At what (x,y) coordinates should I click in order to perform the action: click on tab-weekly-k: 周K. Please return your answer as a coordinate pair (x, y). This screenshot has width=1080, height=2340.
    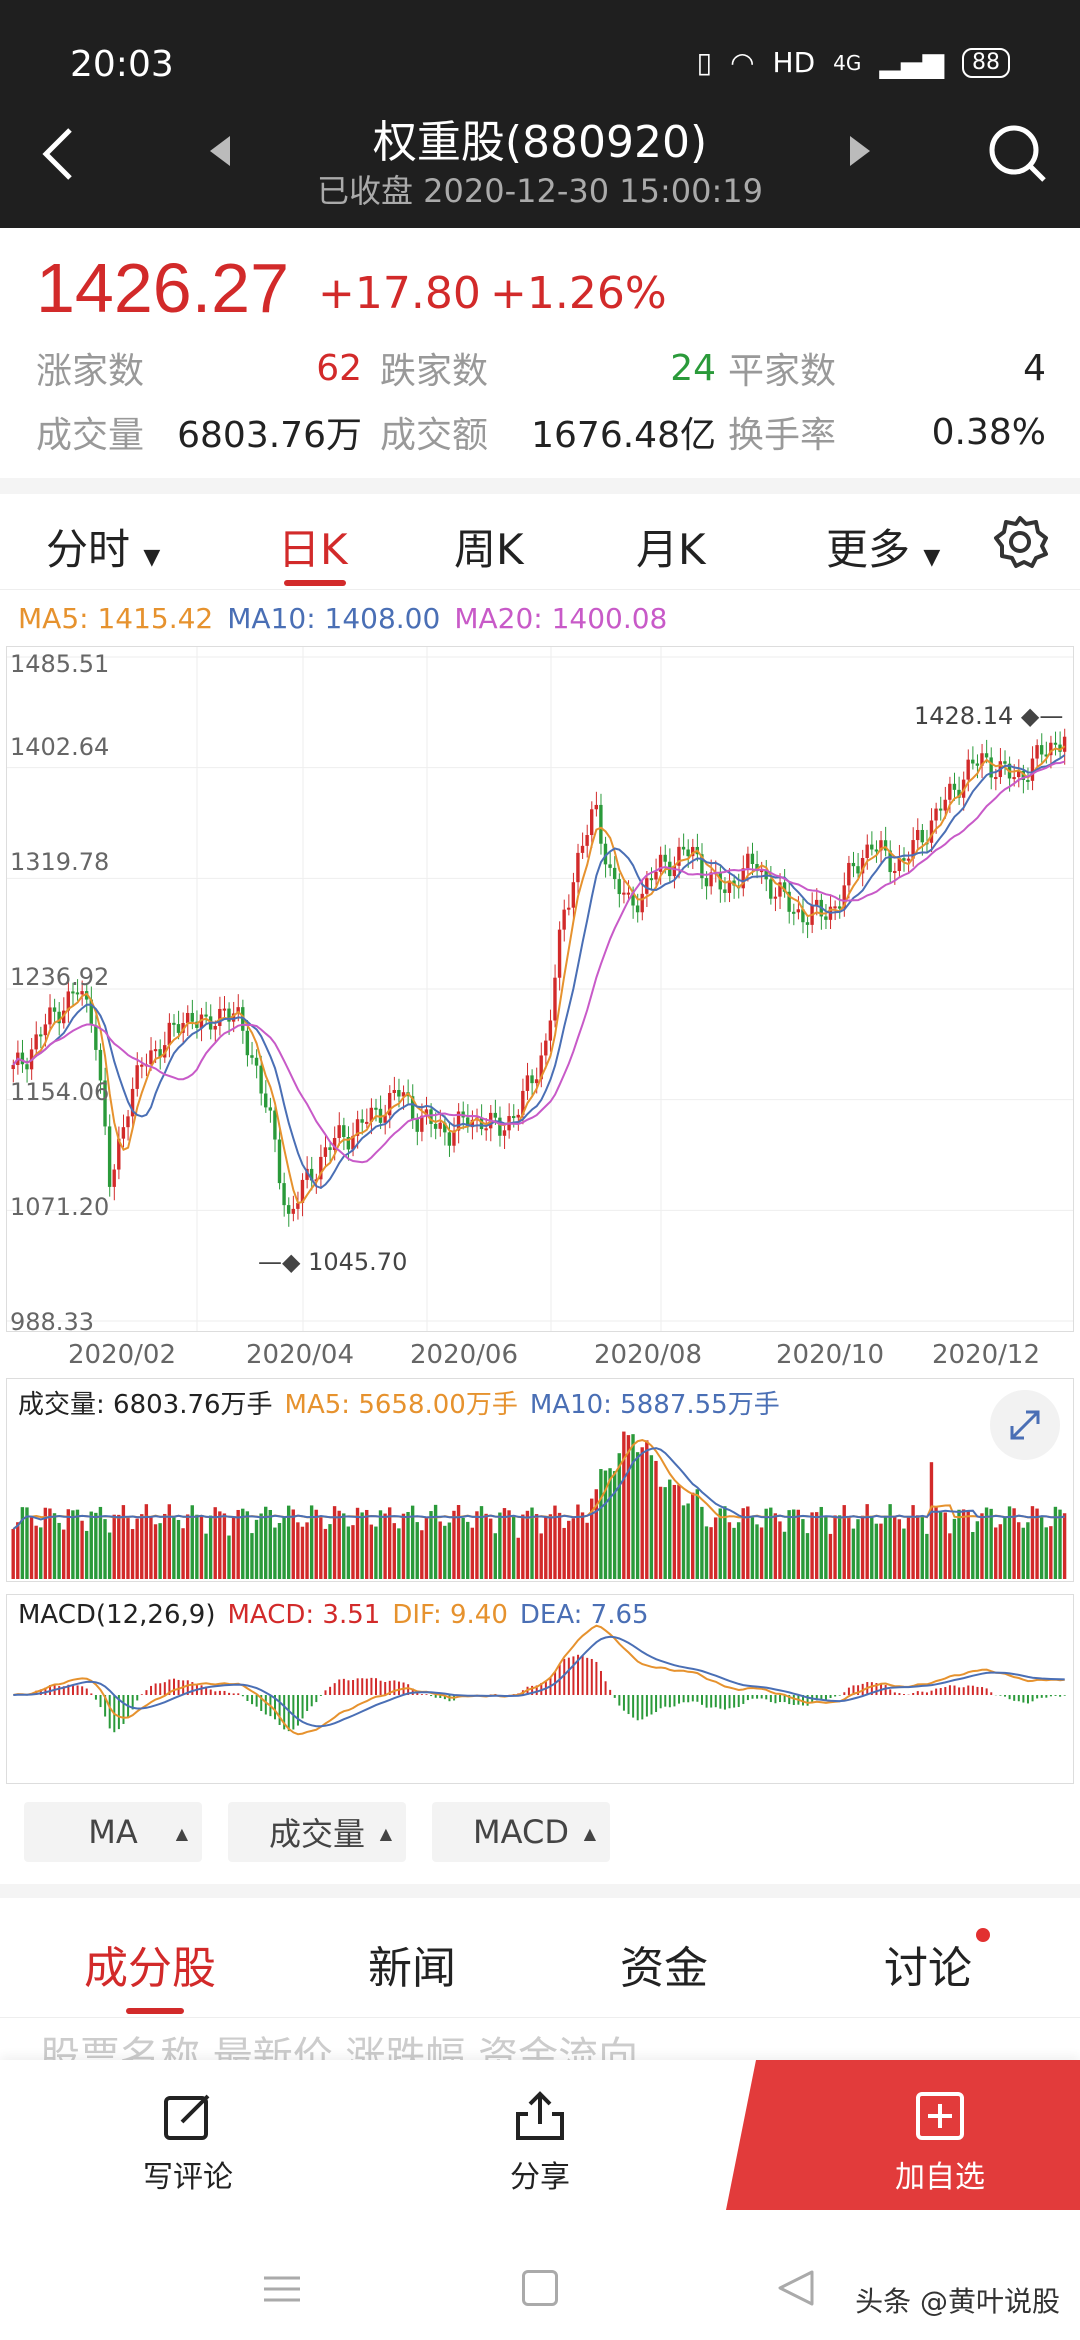
    Looking at the image, I should click on (489, 549).